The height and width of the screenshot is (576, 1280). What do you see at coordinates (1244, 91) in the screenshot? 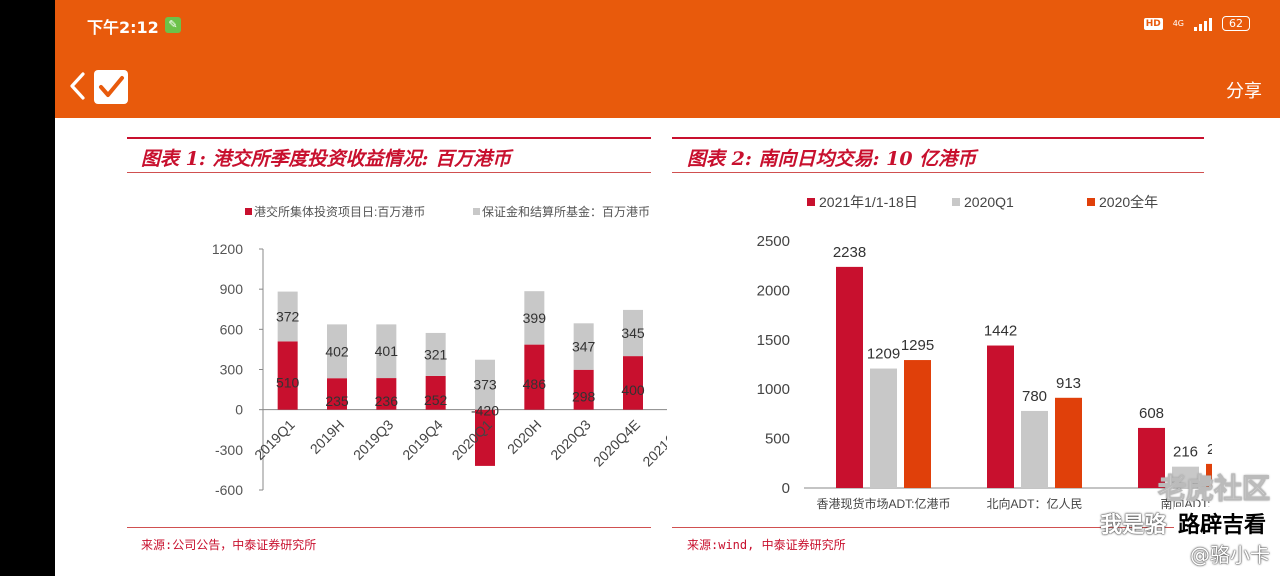
I see `share-button: 分享` at bounding box center [1244, 91].